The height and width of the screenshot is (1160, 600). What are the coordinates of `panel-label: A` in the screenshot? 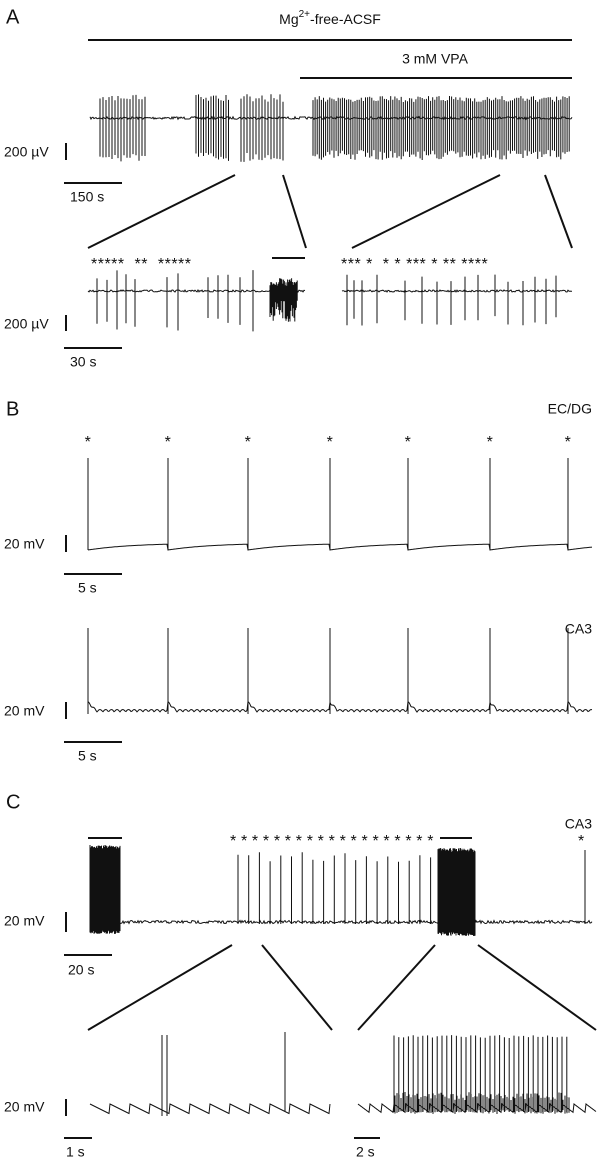 It's located at (13, 17).